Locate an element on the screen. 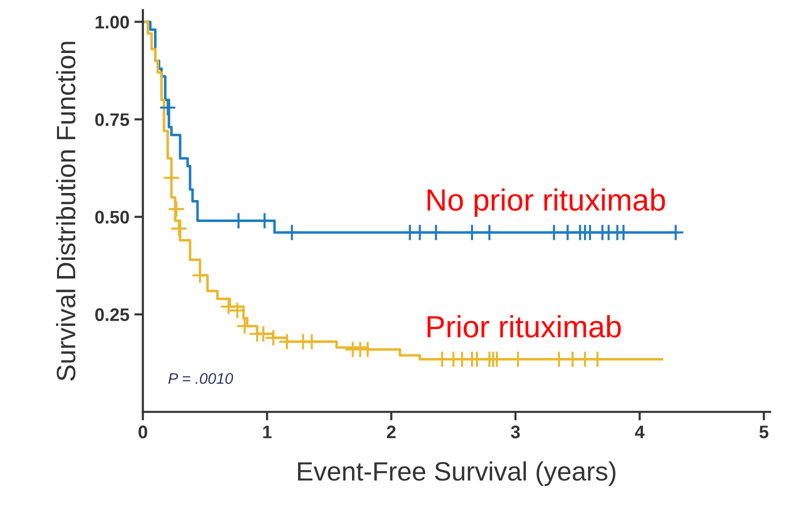  x-tick-label: 3 is located at coordinates (515, 432).